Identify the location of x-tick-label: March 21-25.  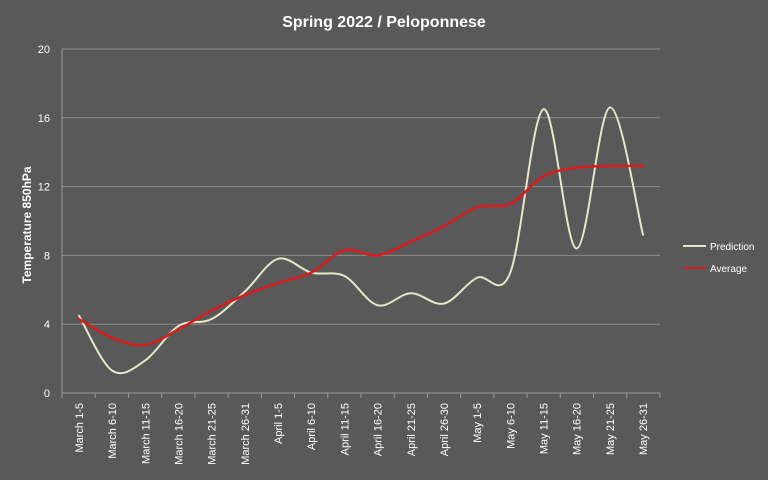
(213, 434).